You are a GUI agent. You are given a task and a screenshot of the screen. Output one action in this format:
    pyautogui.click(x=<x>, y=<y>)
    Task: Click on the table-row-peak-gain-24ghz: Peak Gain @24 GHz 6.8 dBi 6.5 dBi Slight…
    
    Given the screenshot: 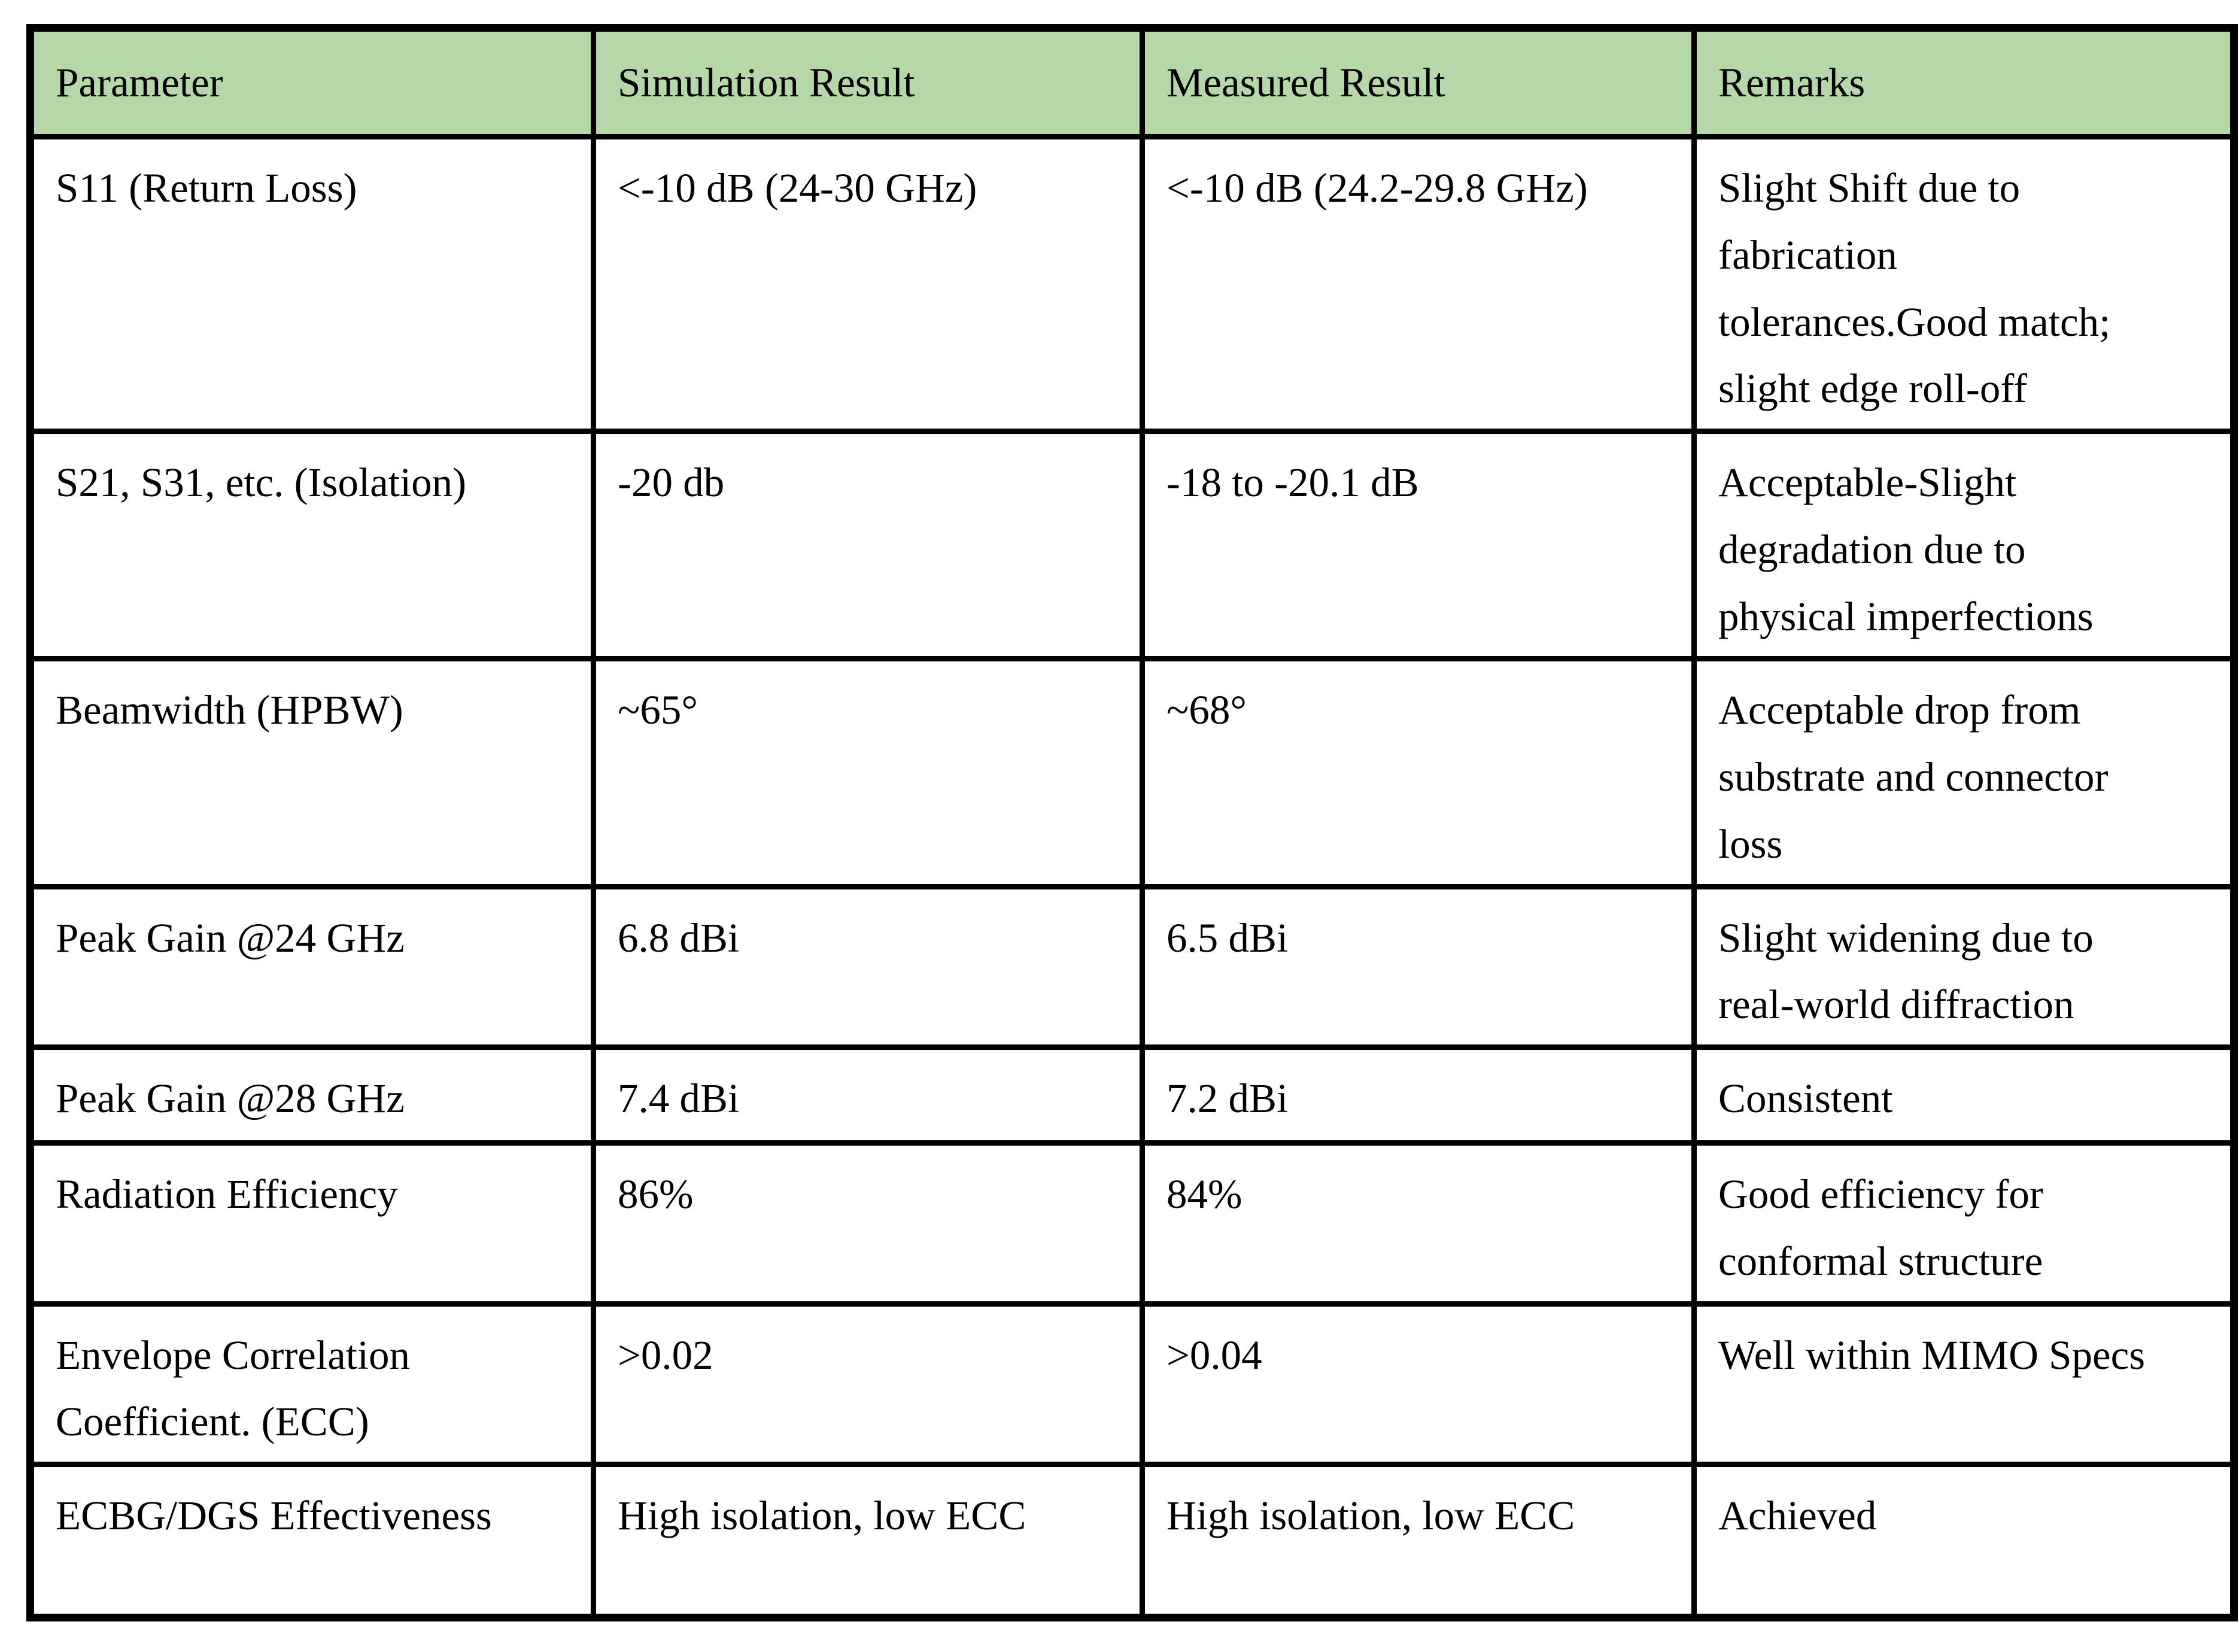 What is the action you would take?
    pyautogui.click(x=1132, y=966)
    